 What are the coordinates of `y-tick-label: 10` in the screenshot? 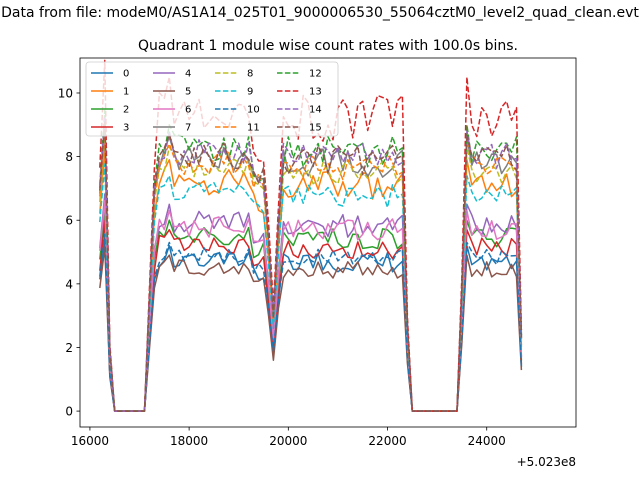 It's located at (65, 93).